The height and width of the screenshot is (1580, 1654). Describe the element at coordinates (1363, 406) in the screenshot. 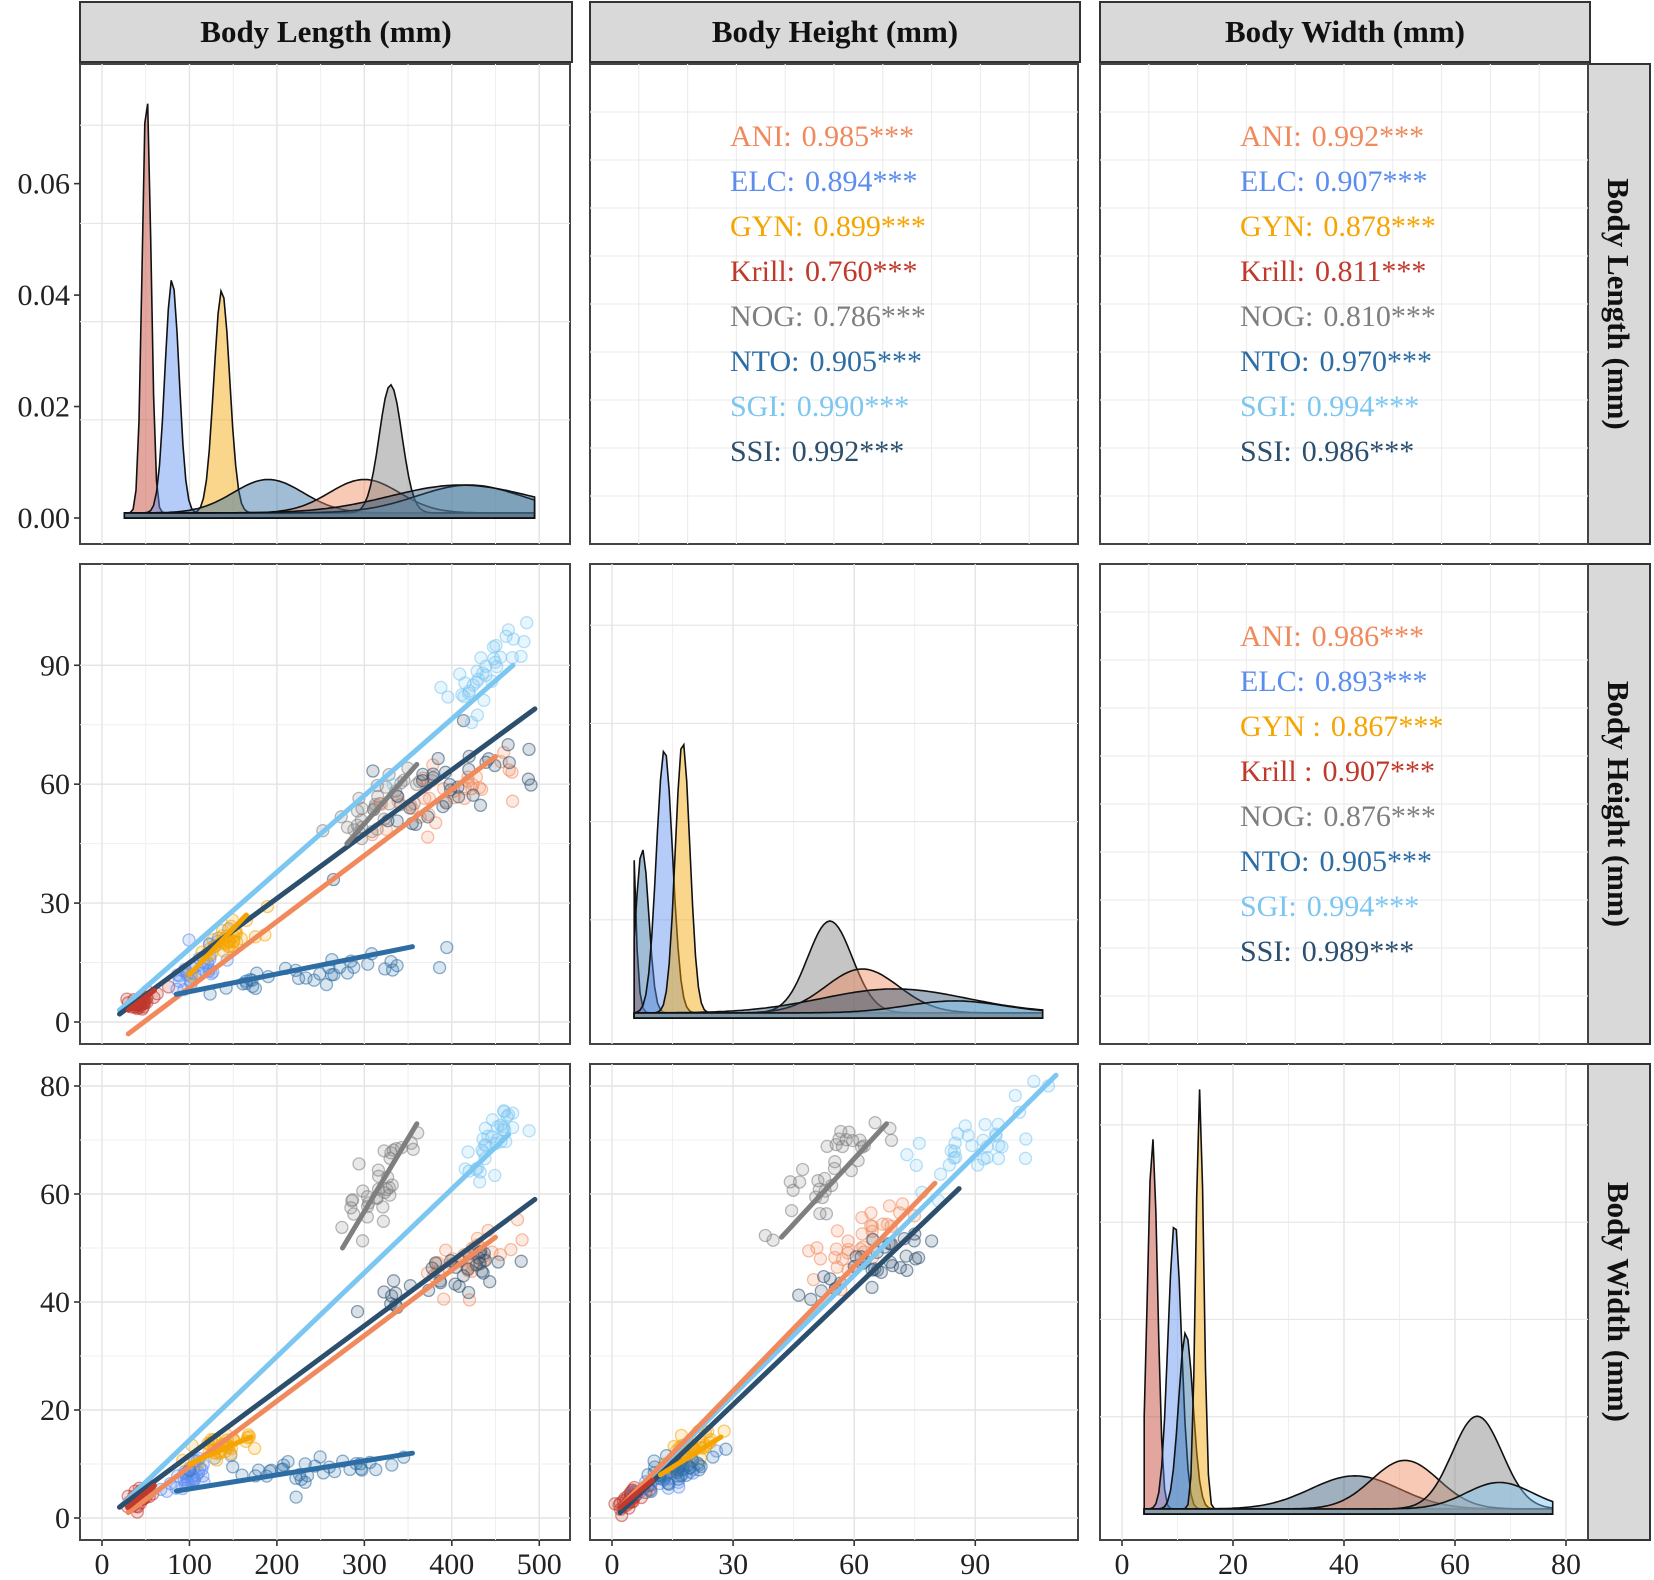

I see `correlation-value: 0.994***` at that location.